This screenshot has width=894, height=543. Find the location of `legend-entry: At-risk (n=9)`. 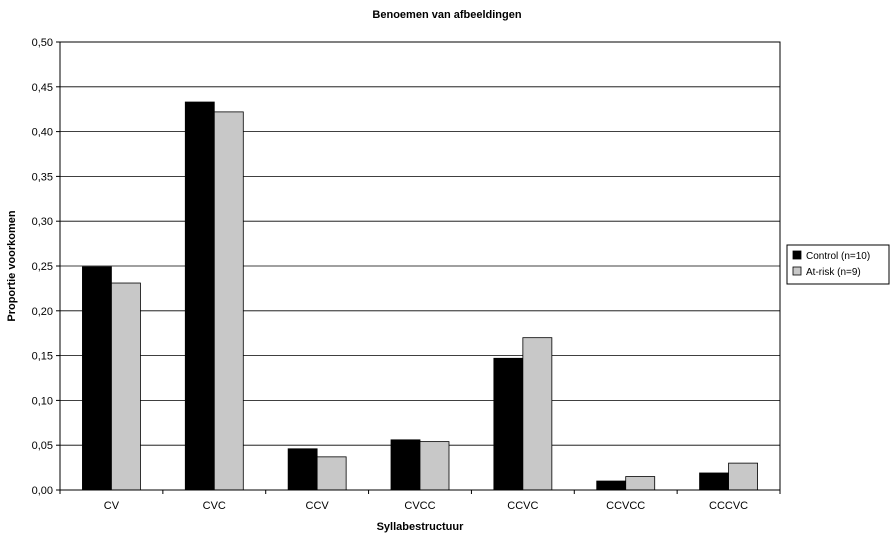

legend-entry: At-risk (n=9) is located at coordinates (833, 272).